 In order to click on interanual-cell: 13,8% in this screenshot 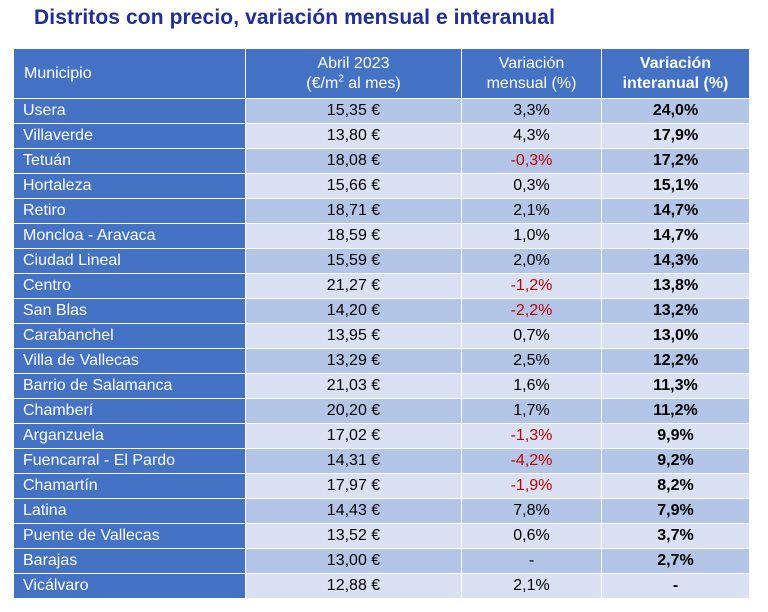, I will do `click(675, 286)`.